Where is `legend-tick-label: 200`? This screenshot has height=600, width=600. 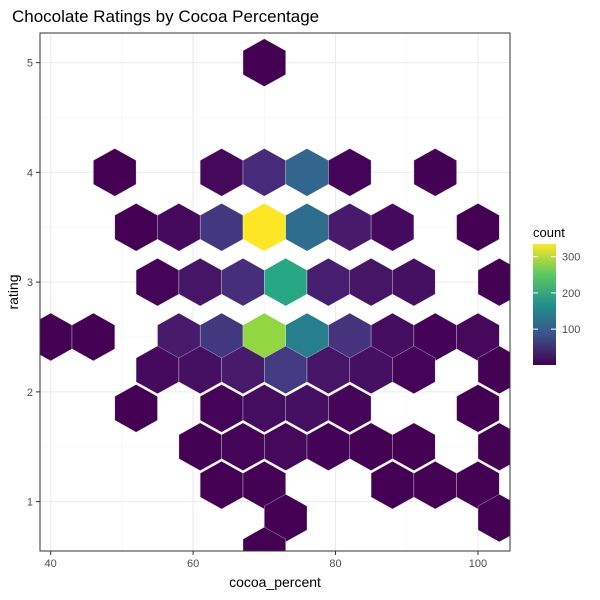 legend-tick-label: 200 is located at coordinates (571, 294).